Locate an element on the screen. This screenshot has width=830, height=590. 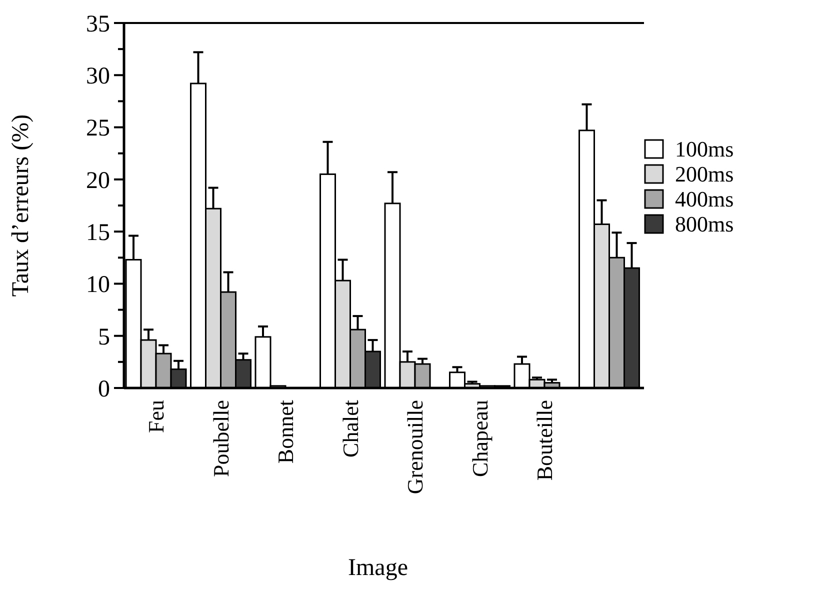
y-tick-label: 10 is located at coordinates (98, 285).